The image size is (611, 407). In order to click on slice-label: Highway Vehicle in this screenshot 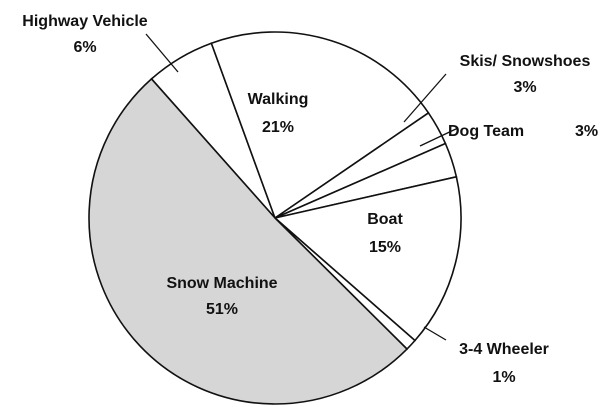, I will do `click(84, 21)`.